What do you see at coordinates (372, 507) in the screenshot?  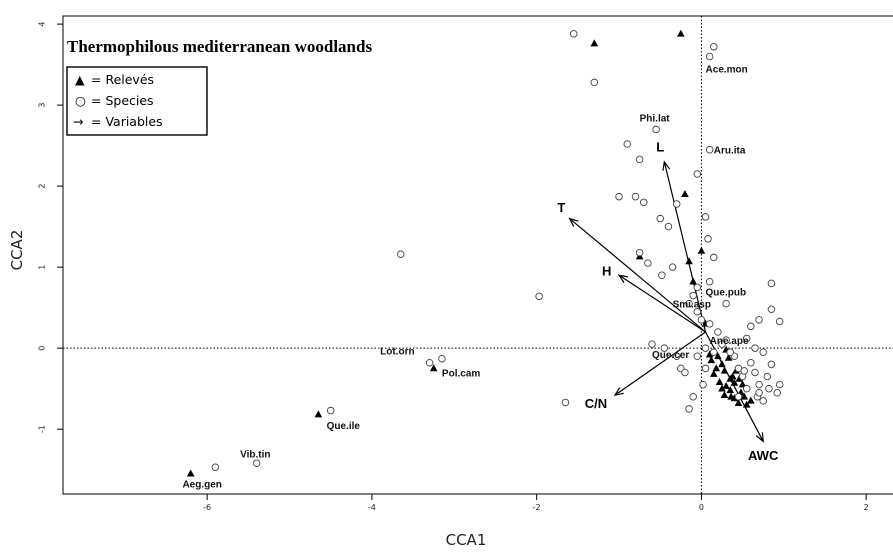 I see `x-tick-label: -4` at bounding box center [372, 507].